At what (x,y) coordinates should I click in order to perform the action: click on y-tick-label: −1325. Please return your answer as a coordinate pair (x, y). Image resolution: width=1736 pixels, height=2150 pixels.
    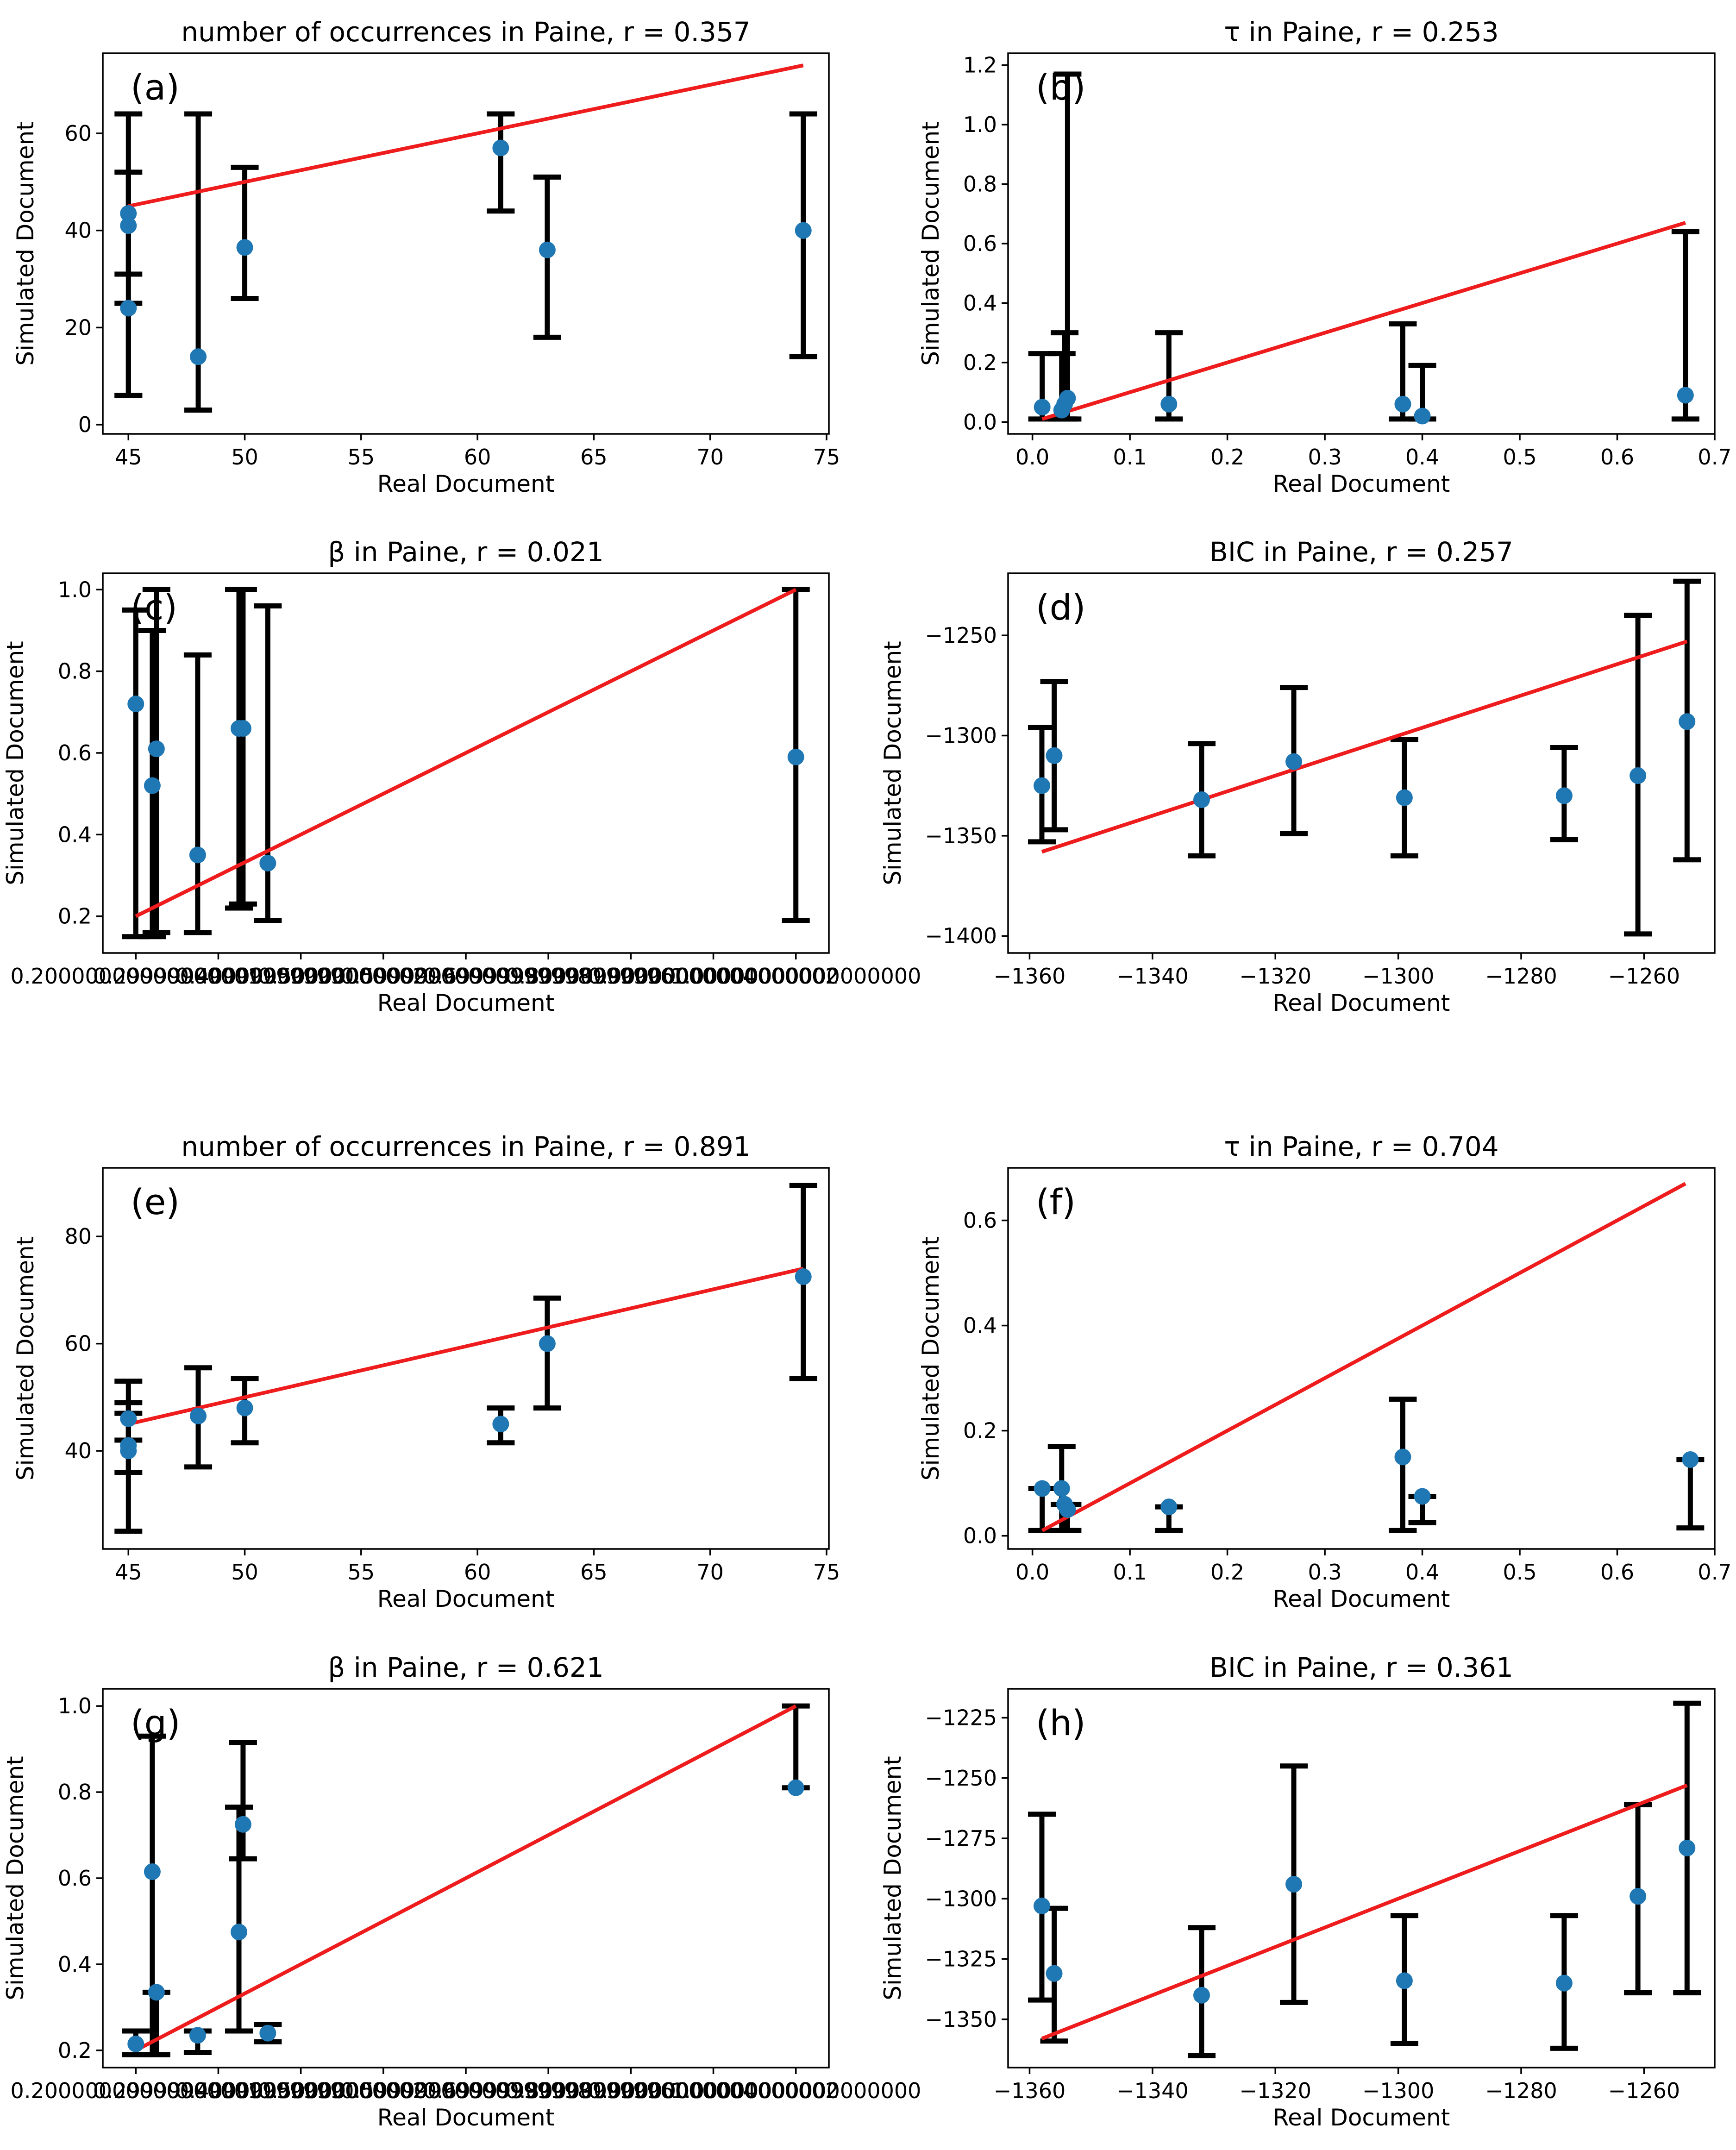
    Looking at the image, I should click on (961, 1959).